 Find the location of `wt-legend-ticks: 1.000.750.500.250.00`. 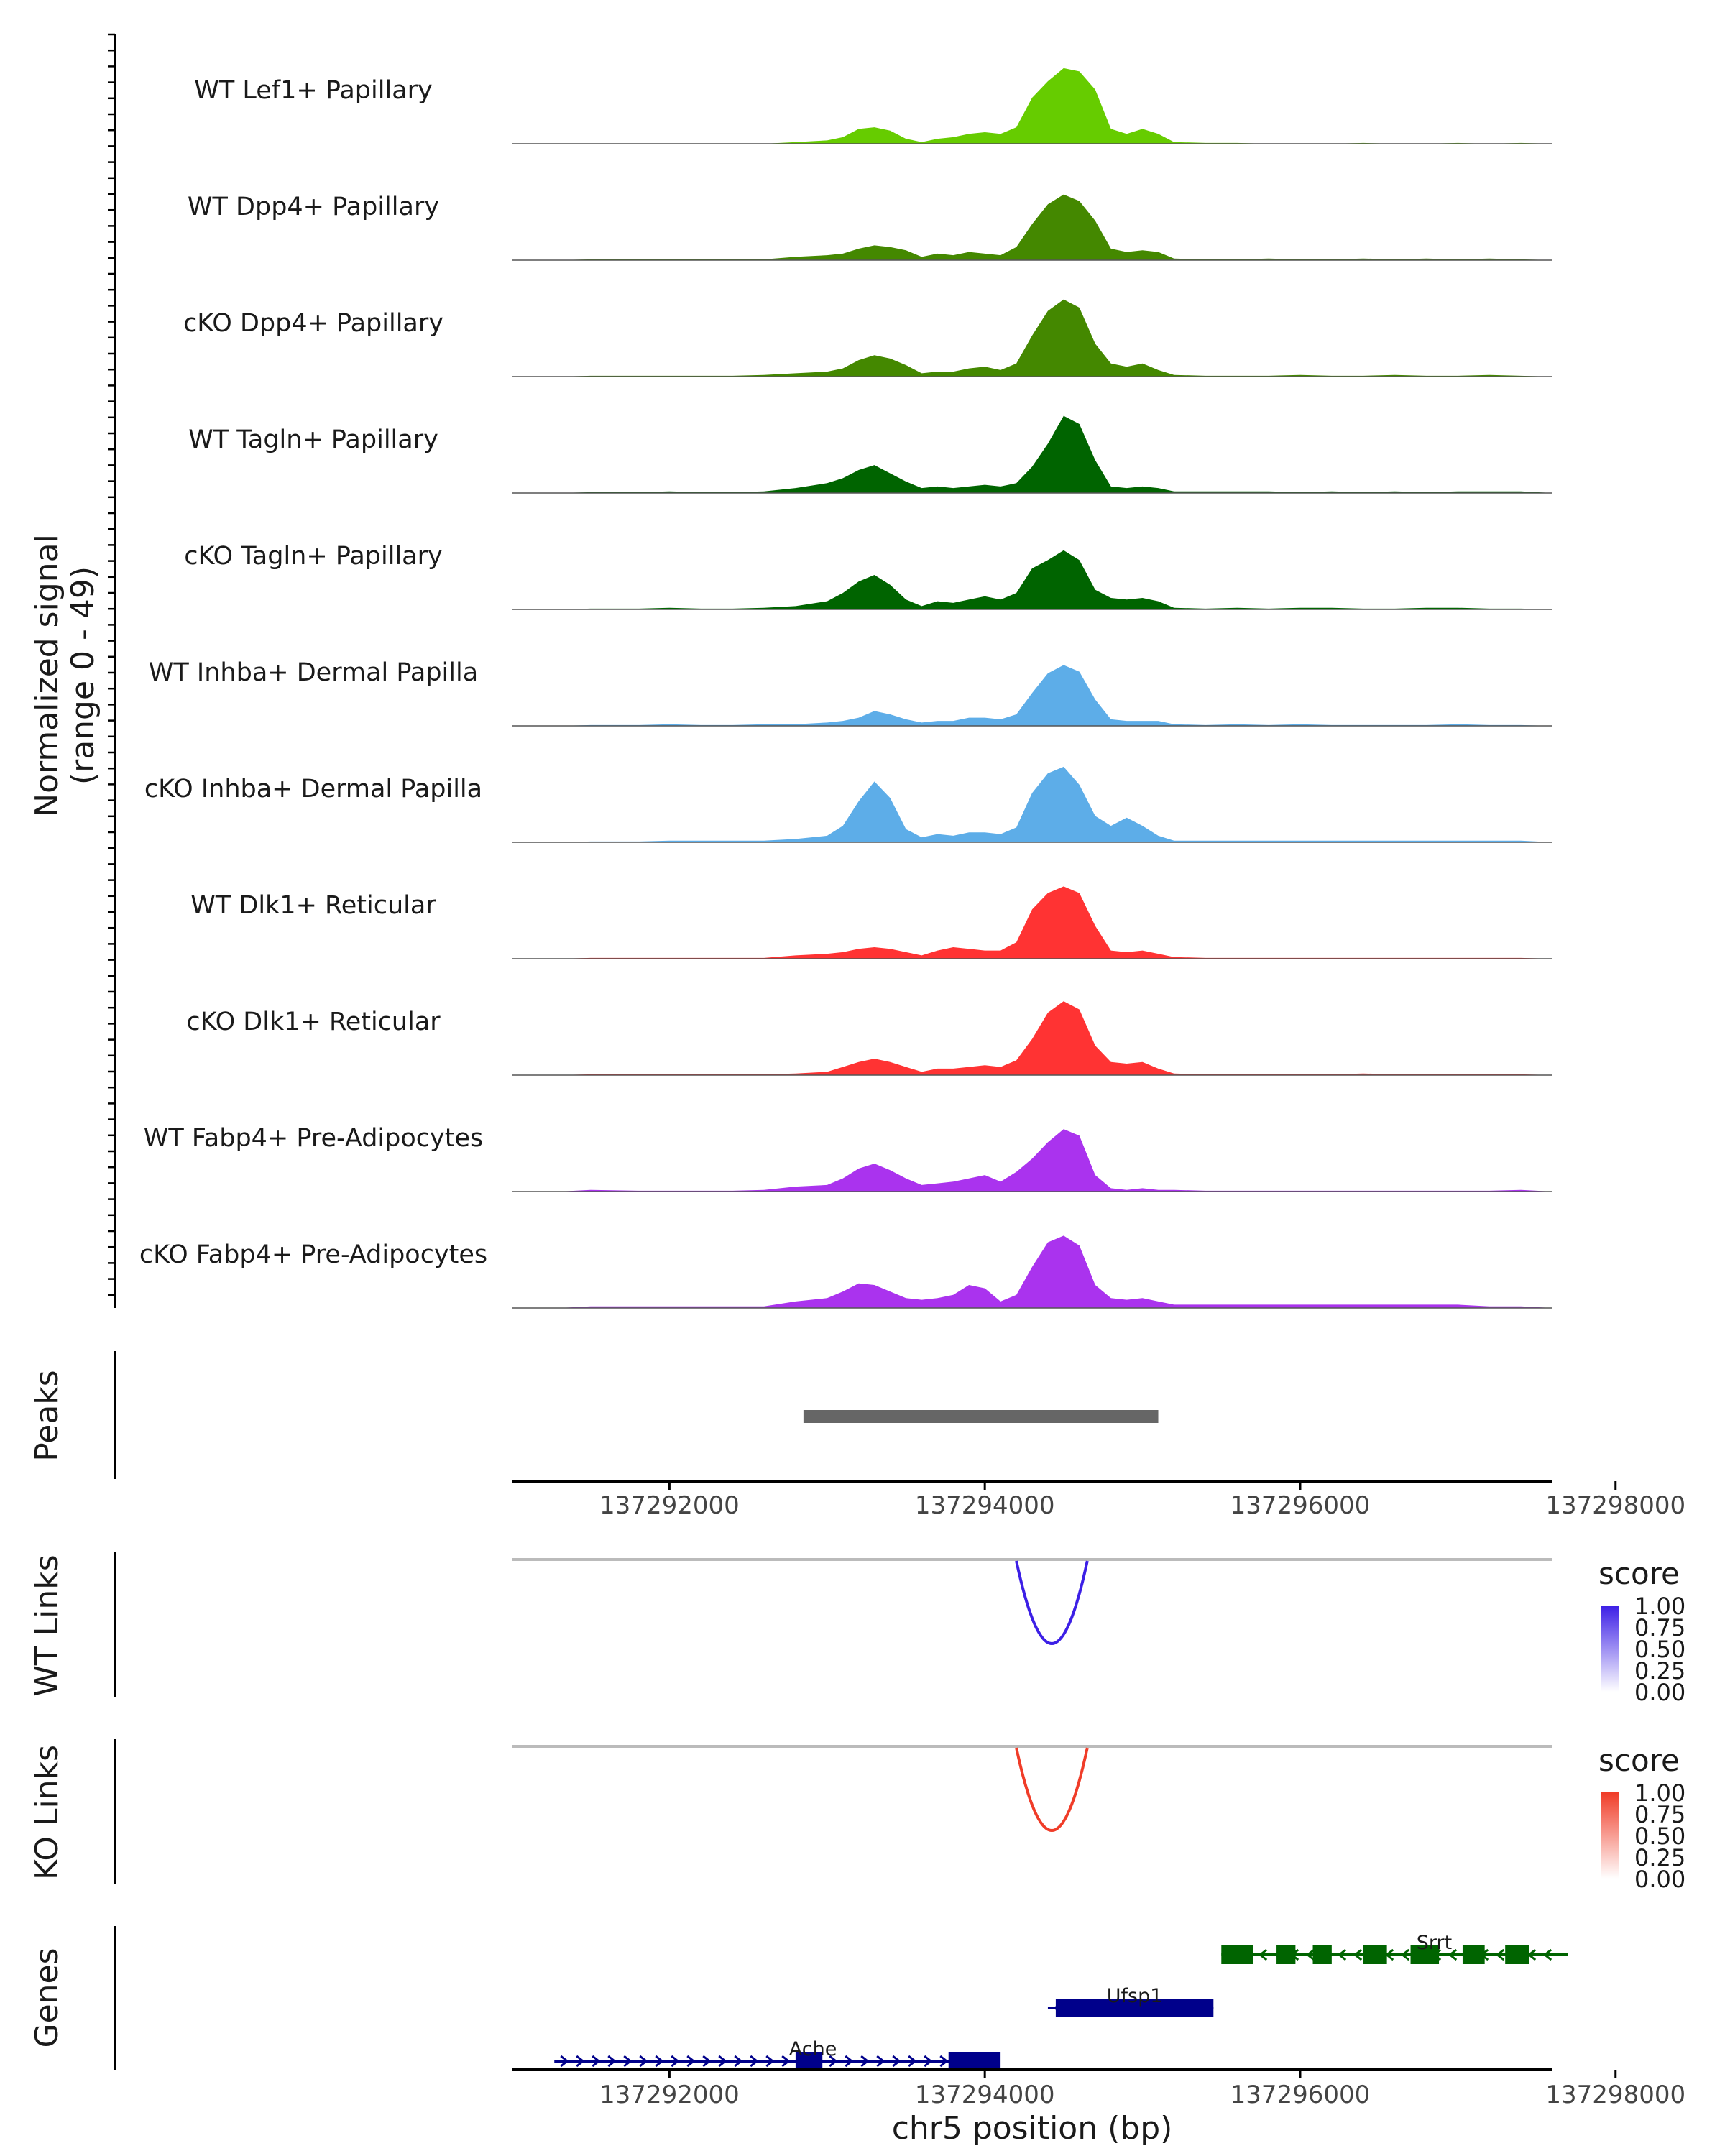

wt-legend-ticks: 1.000.750.500.250.00 is located at coordinates (1659, 1650).